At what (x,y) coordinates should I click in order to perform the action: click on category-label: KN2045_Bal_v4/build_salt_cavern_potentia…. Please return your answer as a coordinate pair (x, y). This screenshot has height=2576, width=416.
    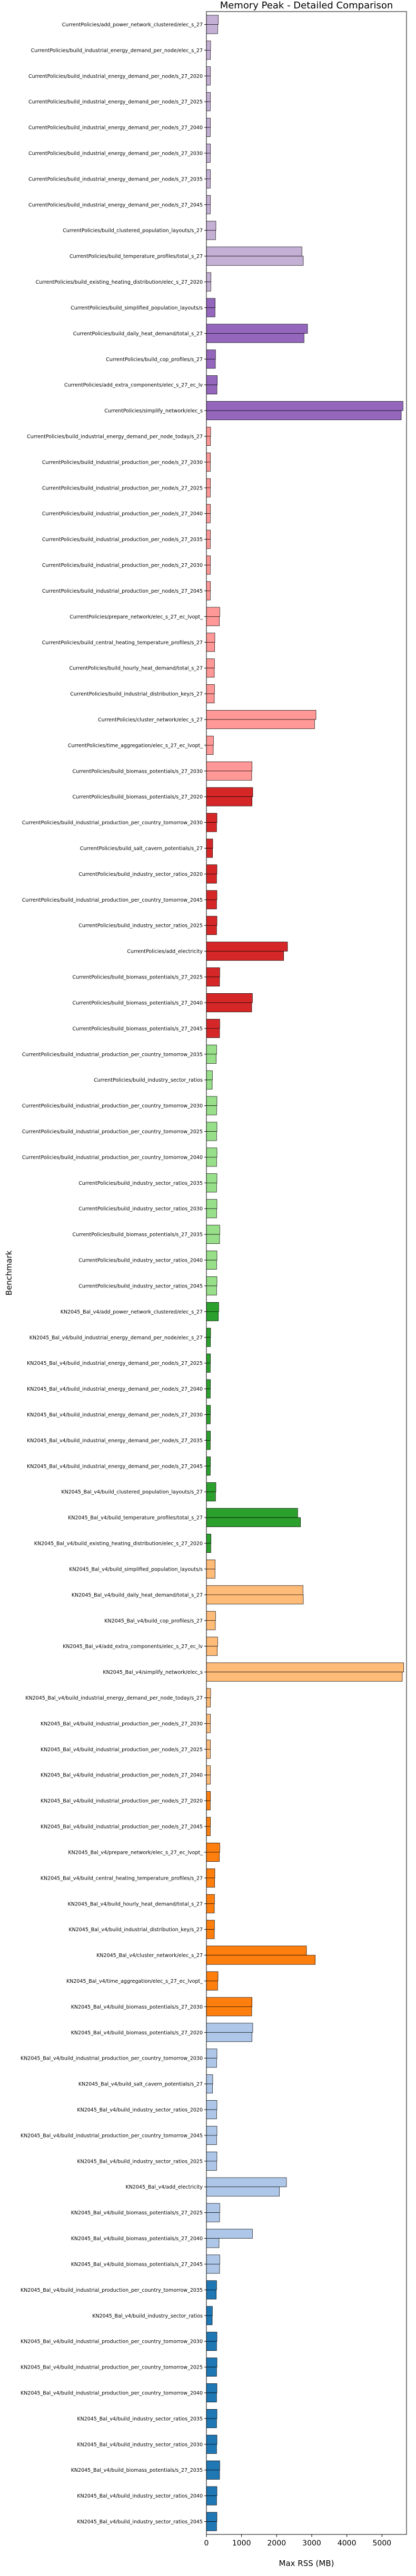
    Looking at the image, I should click on (140, 2085).